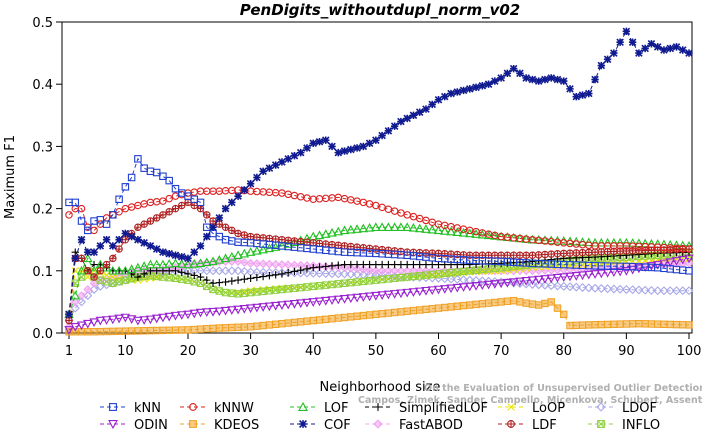  I want to click on point-loop, so click(476, 272).